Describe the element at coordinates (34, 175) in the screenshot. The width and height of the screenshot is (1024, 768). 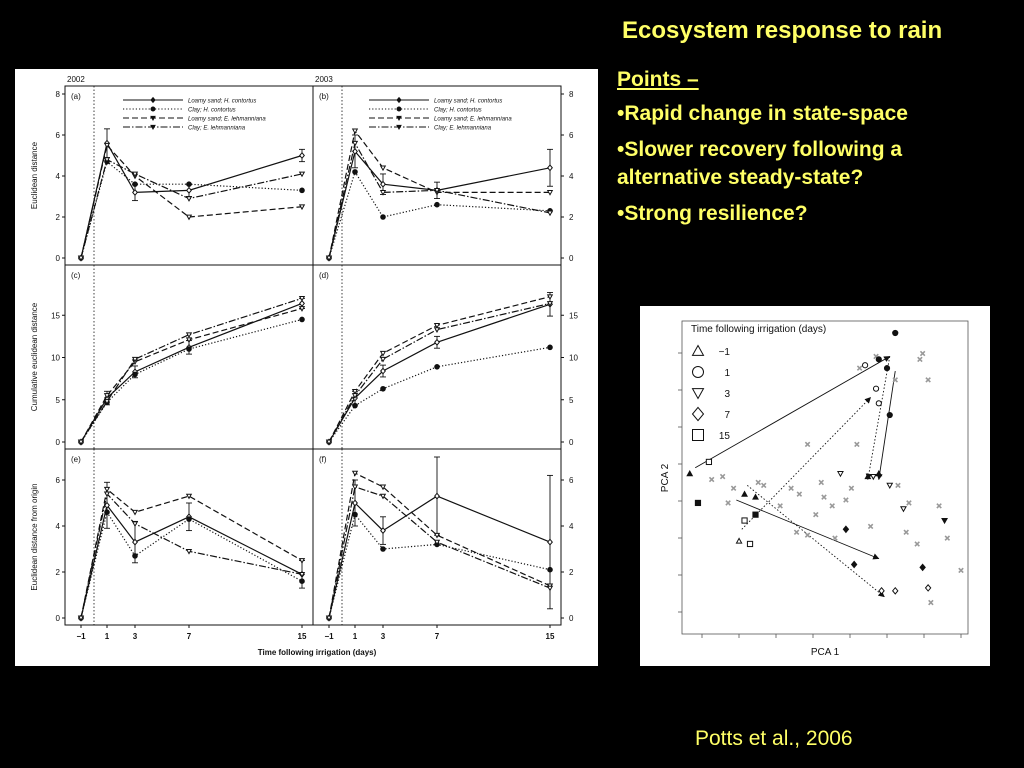
I see `y-axis-label: Euclidean distance` at that location.